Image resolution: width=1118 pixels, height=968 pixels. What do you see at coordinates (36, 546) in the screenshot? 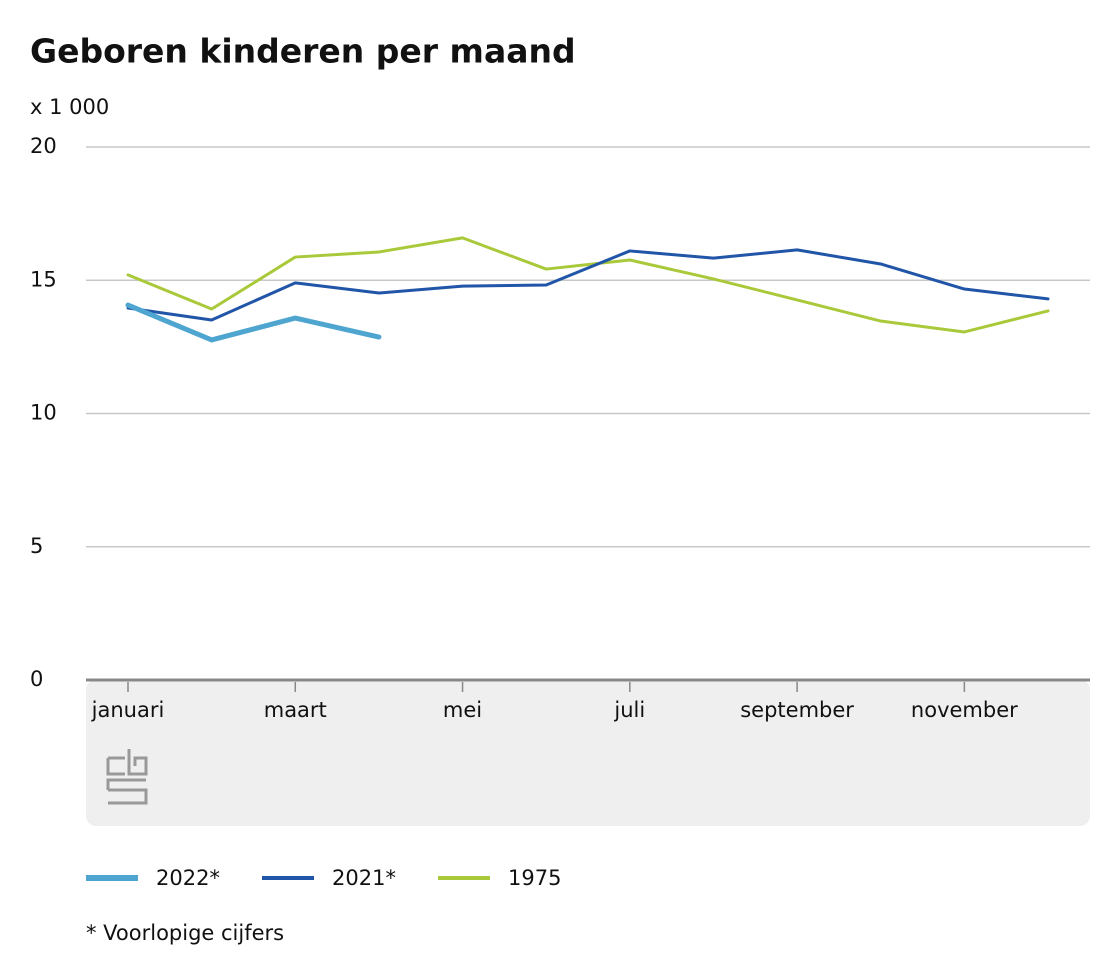
I see `y-tick-label: 5` at bounding box center [36, 546].